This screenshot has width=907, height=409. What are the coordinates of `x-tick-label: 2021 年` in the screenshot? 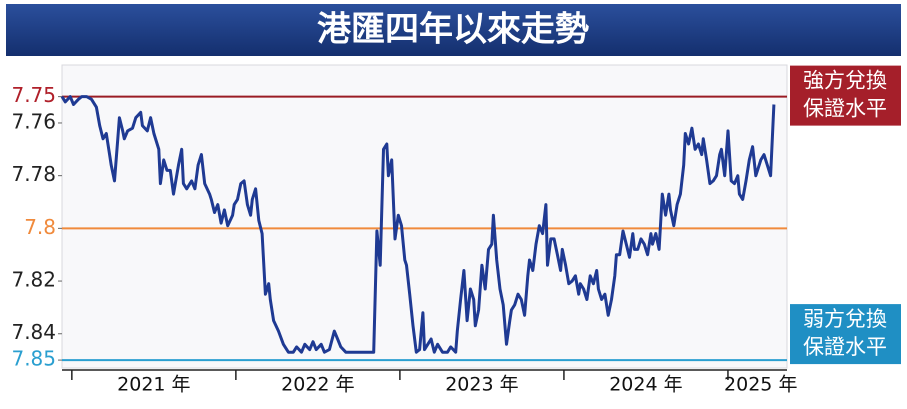 It's located at (153, 385).